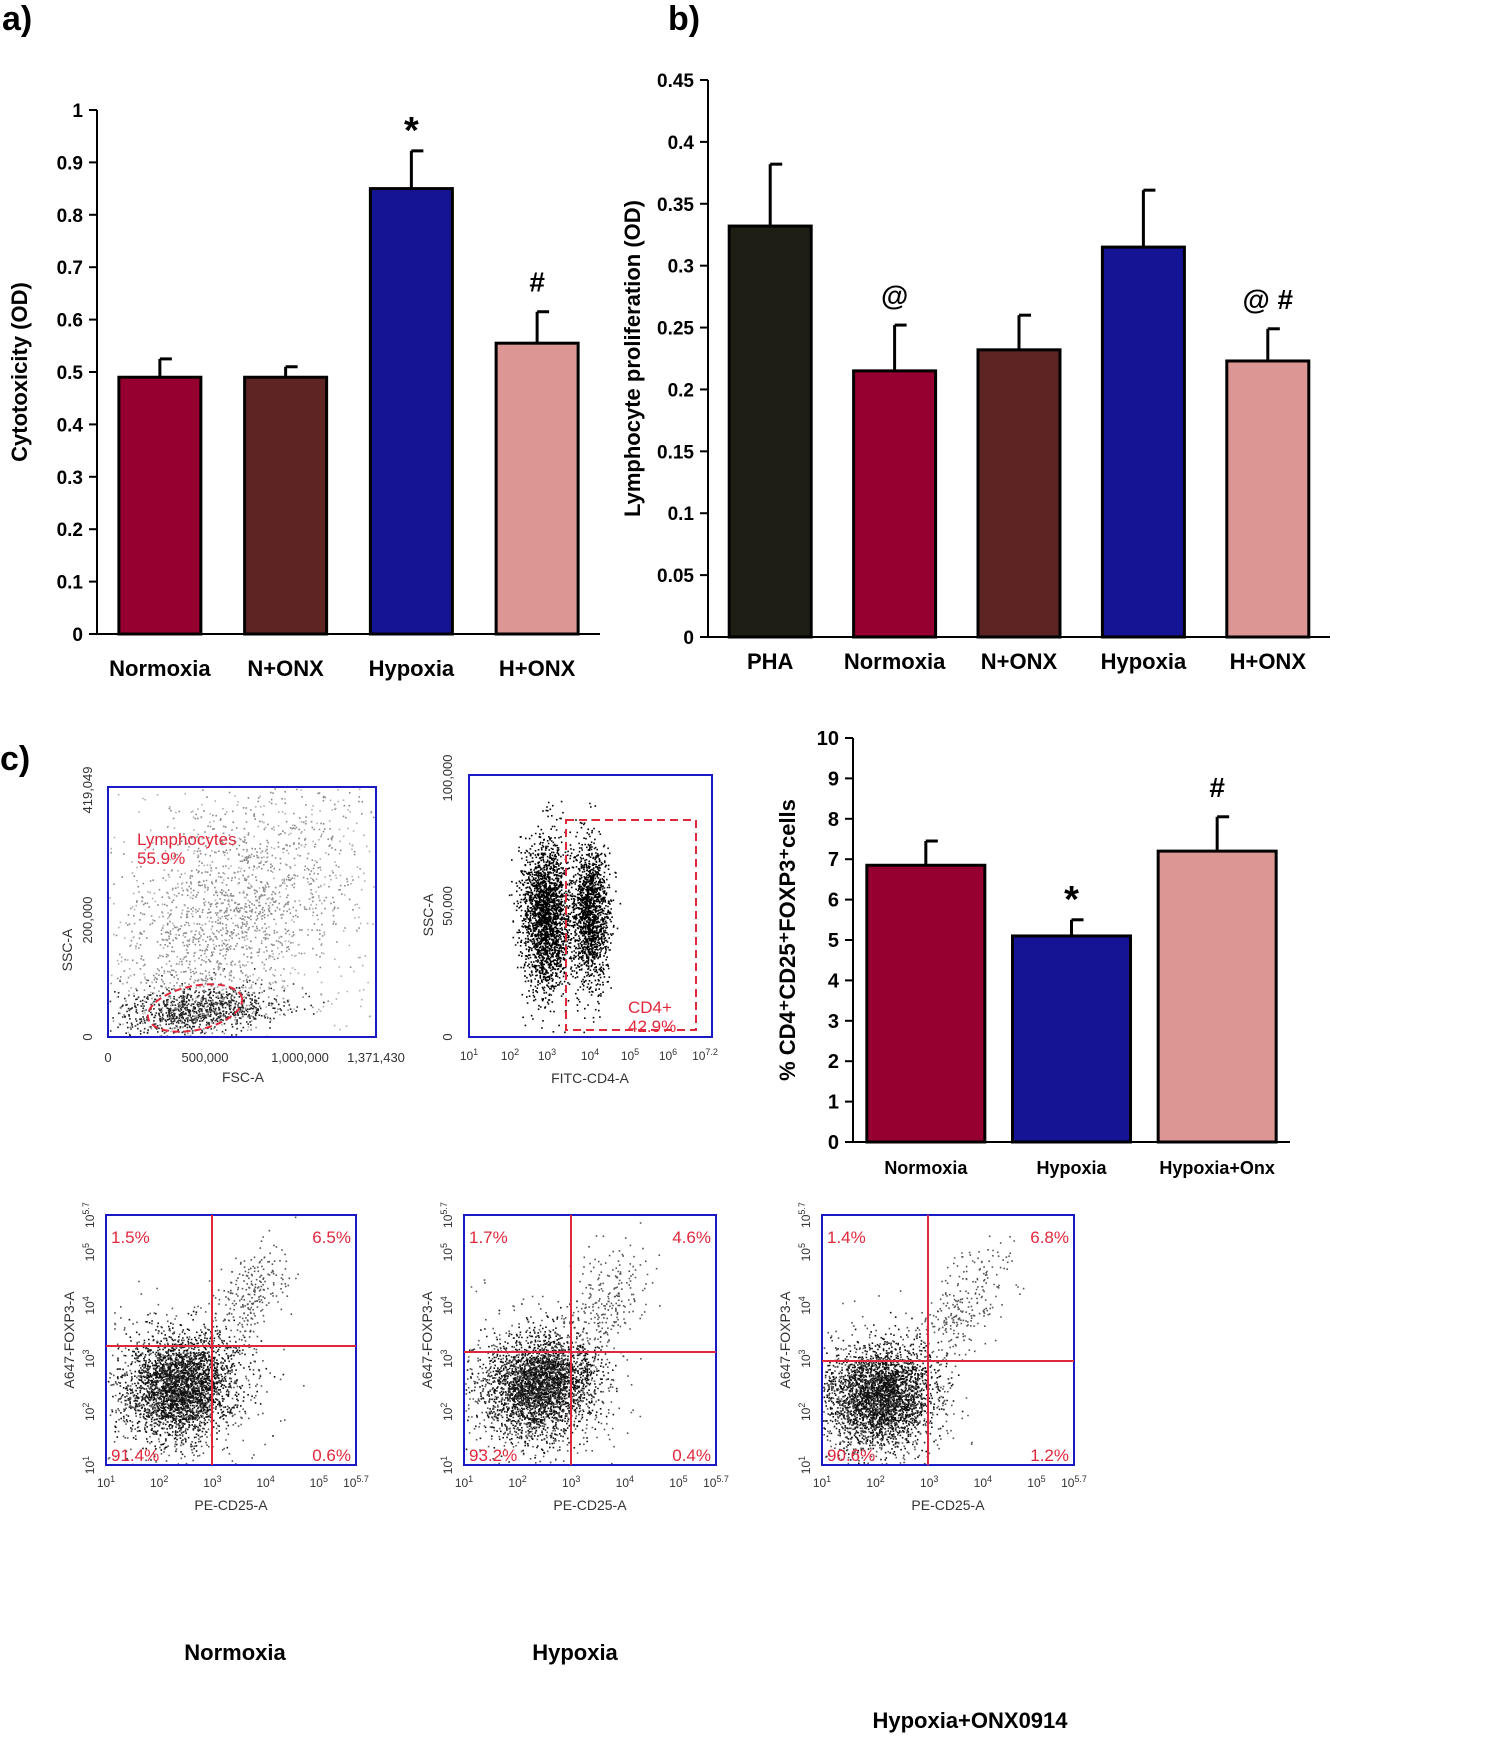 This screenshot has width=1487, height=1749. What do you see at coordinates (89, 1252) in the screenshot?
I see `y-tick-label-normoxia-4-text: 10⁵` at bounding box center [89, 1252].